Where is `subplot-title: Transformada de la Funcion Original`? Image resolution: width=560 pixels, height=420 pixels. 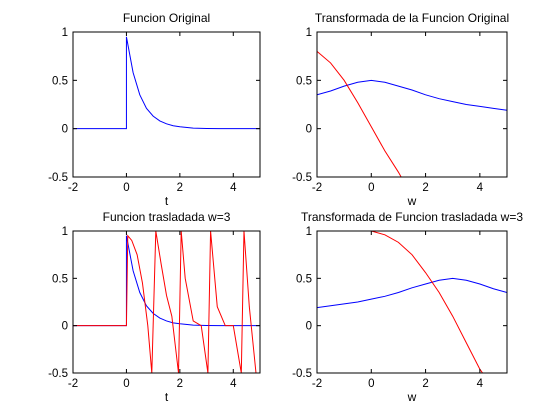 subplot-title: Transformada de la Funcion Original is located at coordinates (412, 18).